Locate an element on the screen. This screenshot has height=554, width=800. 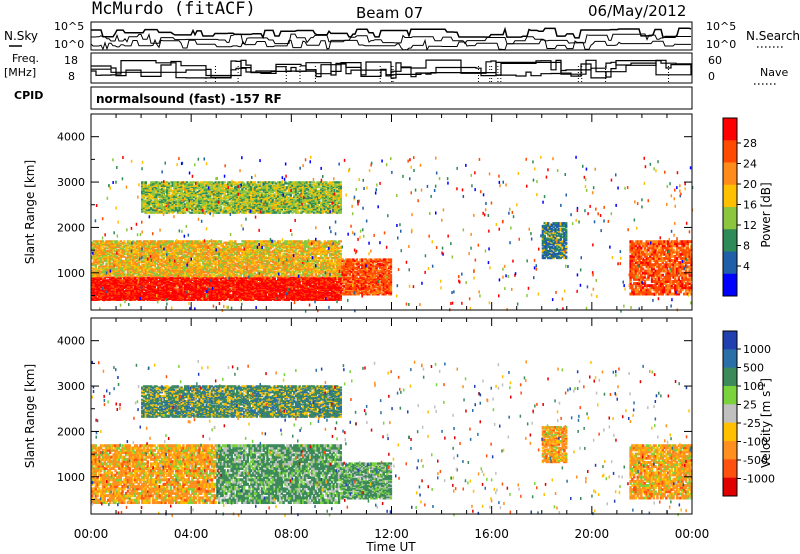
freq-tick-bottom: 8 is located at coordinates (71, 76).